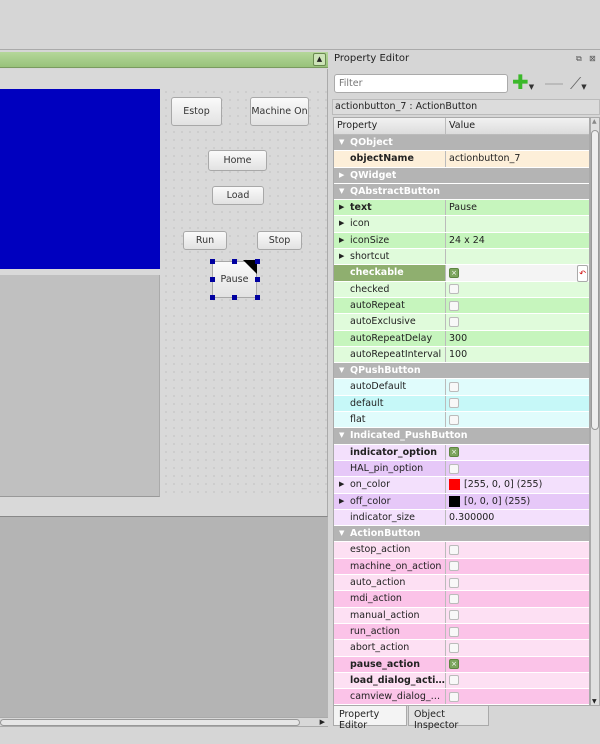 This screenshot has height=744, width=600. Describe the element at coordinates (238, 195) in the screenshot. I see `load-button: Load` at that location.